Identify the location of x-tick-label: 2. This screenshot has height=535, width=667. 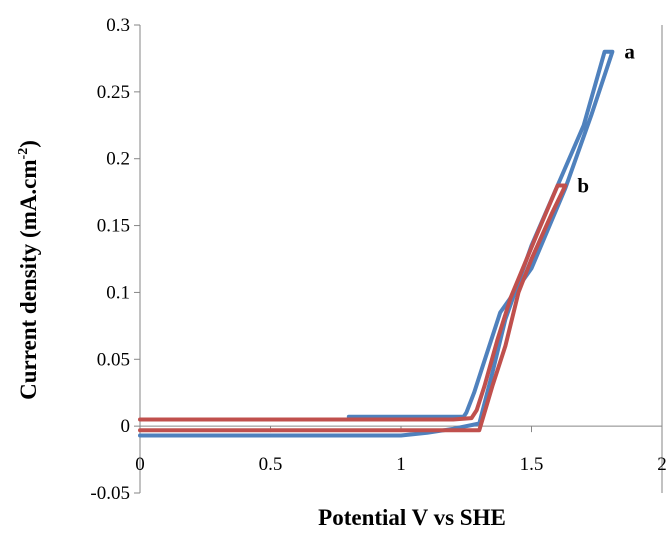
(662, 464).